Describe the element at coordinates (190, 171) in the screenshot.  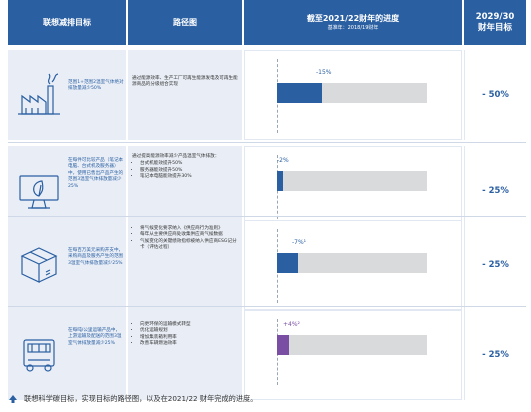
I see `path-item: 服务器能效提升50%` at that location.